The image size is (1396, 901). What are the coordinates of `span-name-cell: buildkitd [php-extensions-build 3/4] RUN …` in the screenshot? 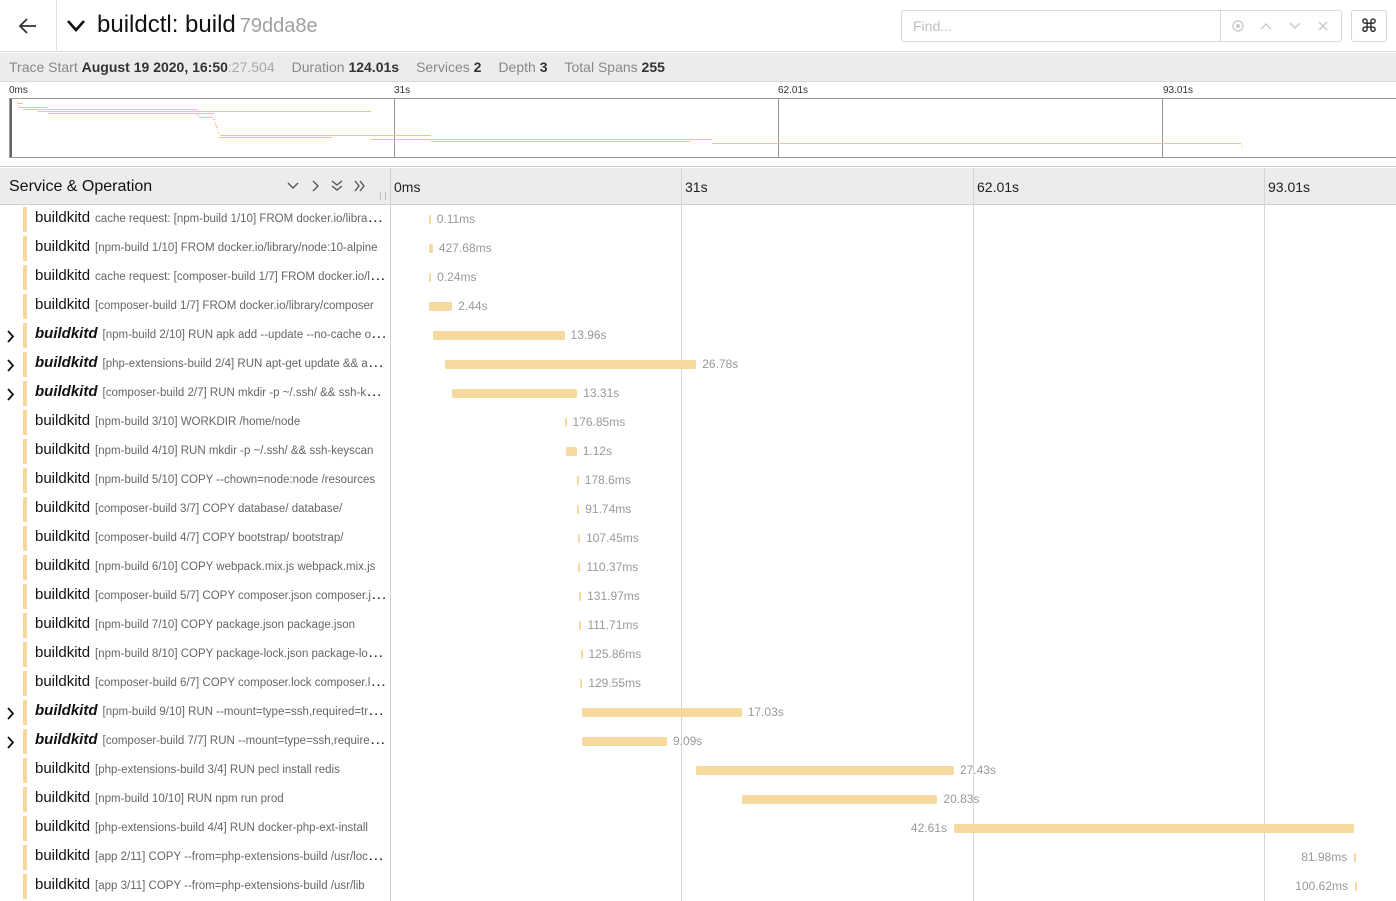 It's located at (195, 770).